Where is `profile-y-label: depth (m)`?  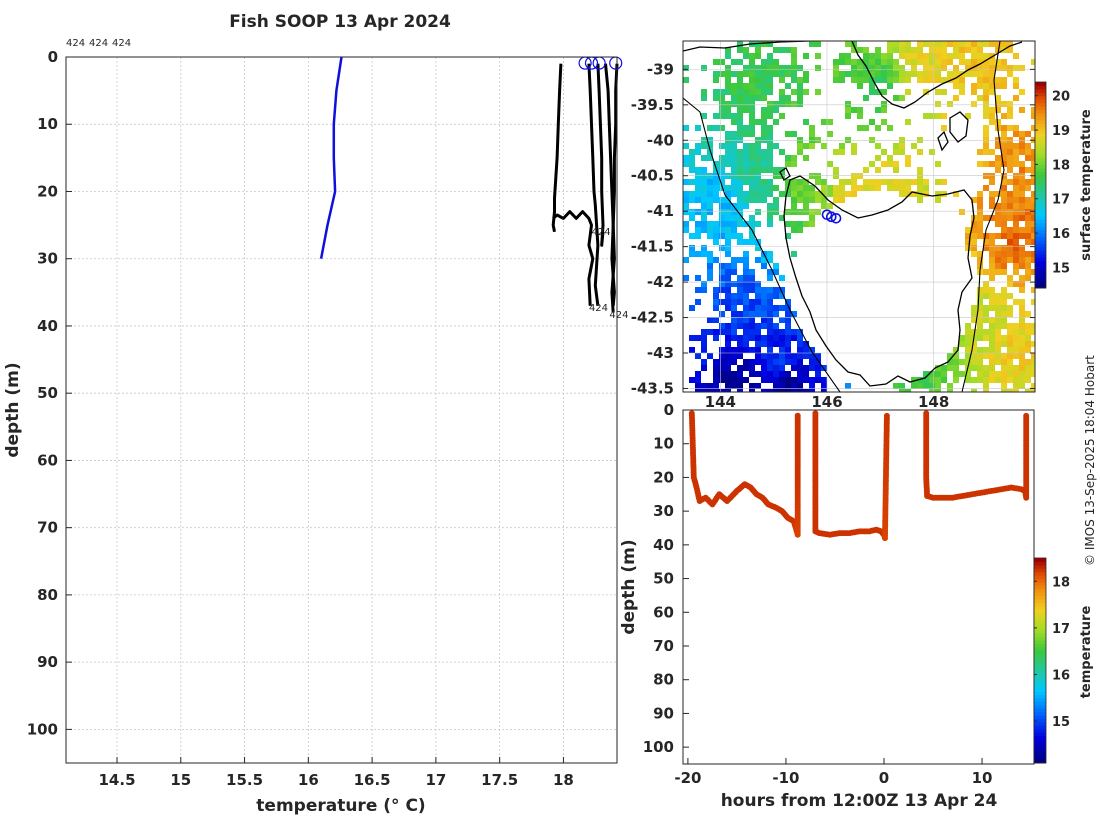 profile-y-label: depth (m) is located at coordinates (13, 409).